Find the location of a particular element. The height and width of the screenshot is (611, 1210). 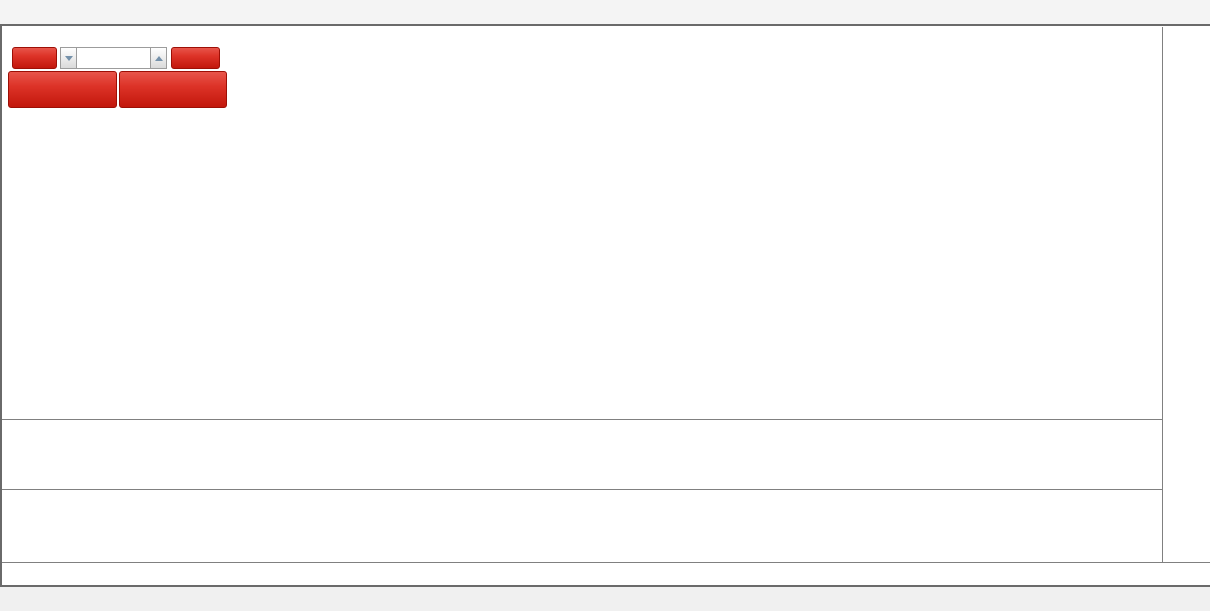

volume-decrease-button is located at coordinates (68, 58).